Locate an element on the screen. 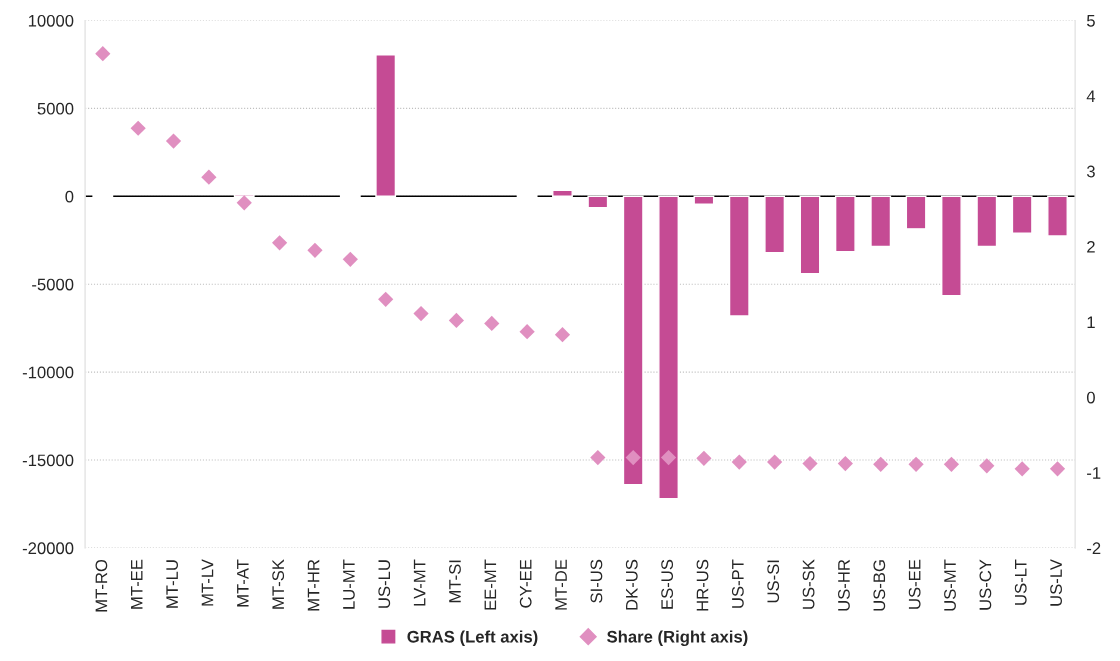 The height and width of the screenshot is (661, 1120). x-tick-label: US-EE is located at coordinates (914, 584).